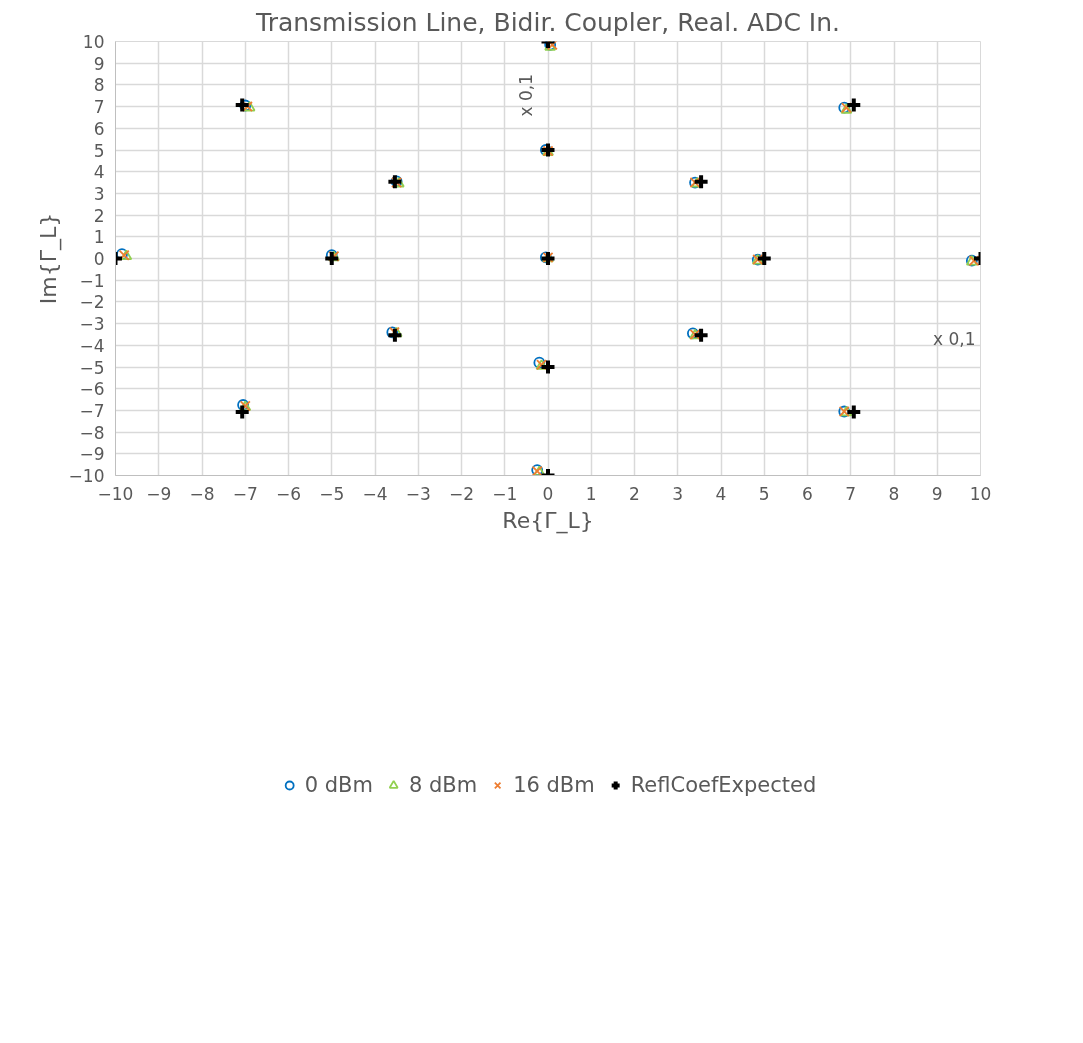  I want to click on x-tick-label: 1, so click(591, 493).